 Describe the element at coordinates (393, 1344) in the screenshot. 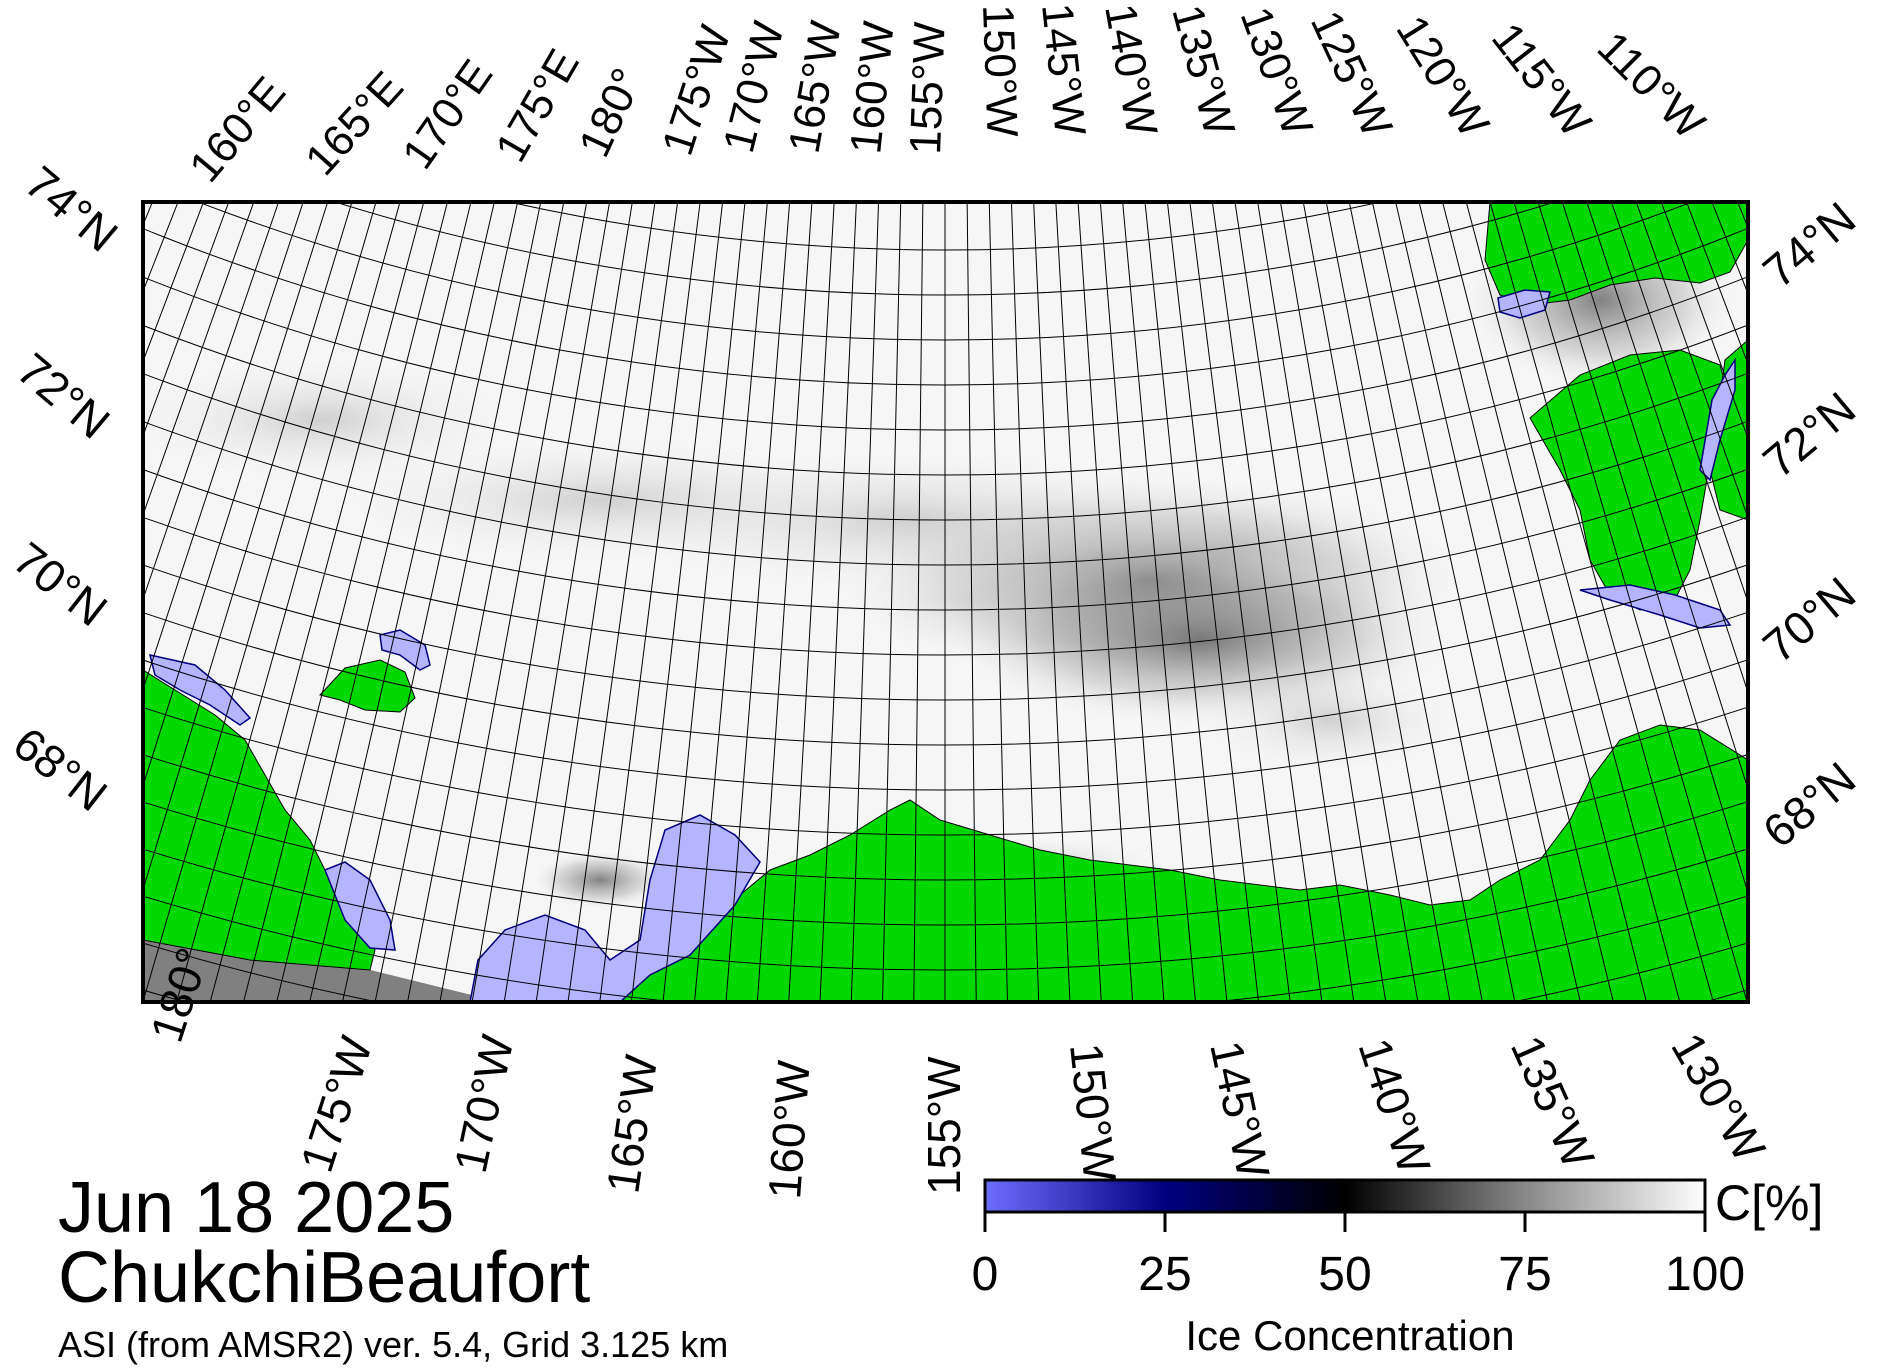

I see `product-label: ASI (from AMSR2) ver. 5.4, Grid 3.125 km` at that location.